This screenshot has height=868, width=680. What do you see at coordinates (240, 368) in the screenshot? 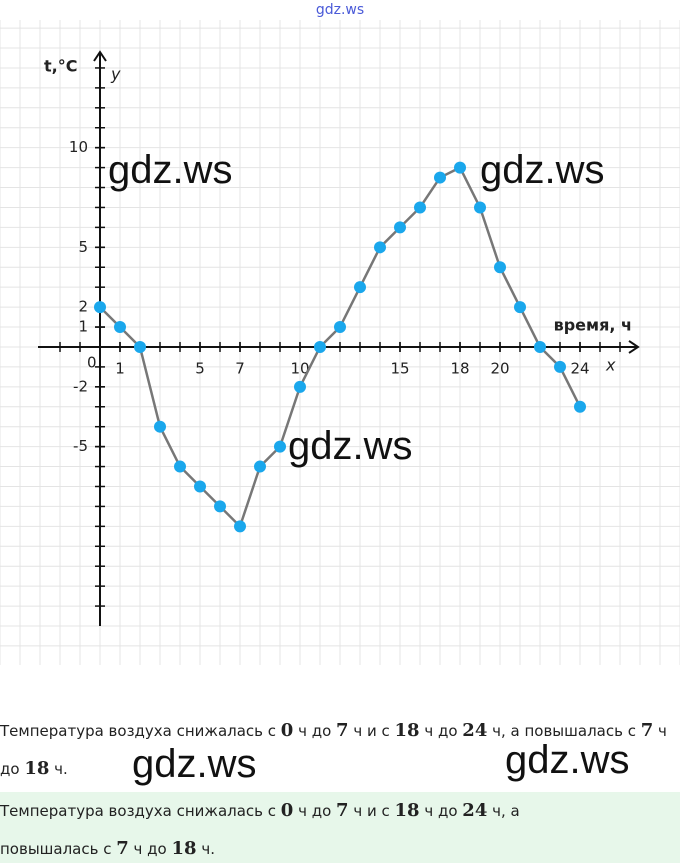
I see `x-tick-label: 7` at bounding box center [240, 368].